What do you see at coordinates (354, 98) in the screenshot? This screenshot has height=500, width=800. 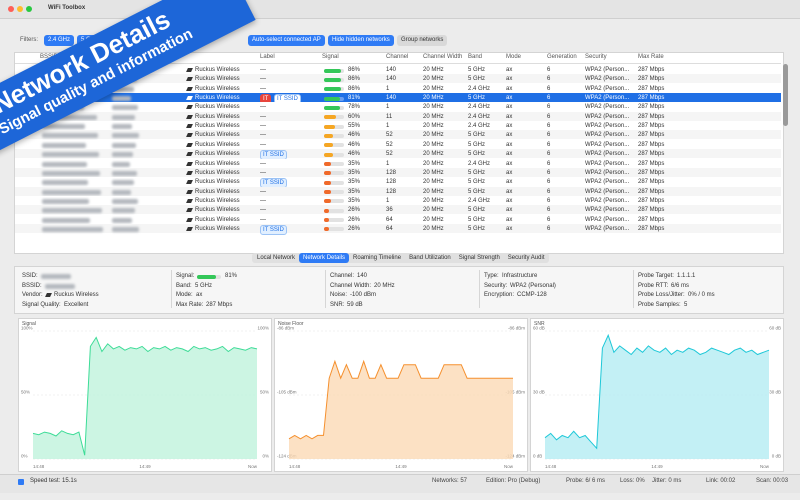 I see `signal-text: 81%` at bounding box center [354, 98].